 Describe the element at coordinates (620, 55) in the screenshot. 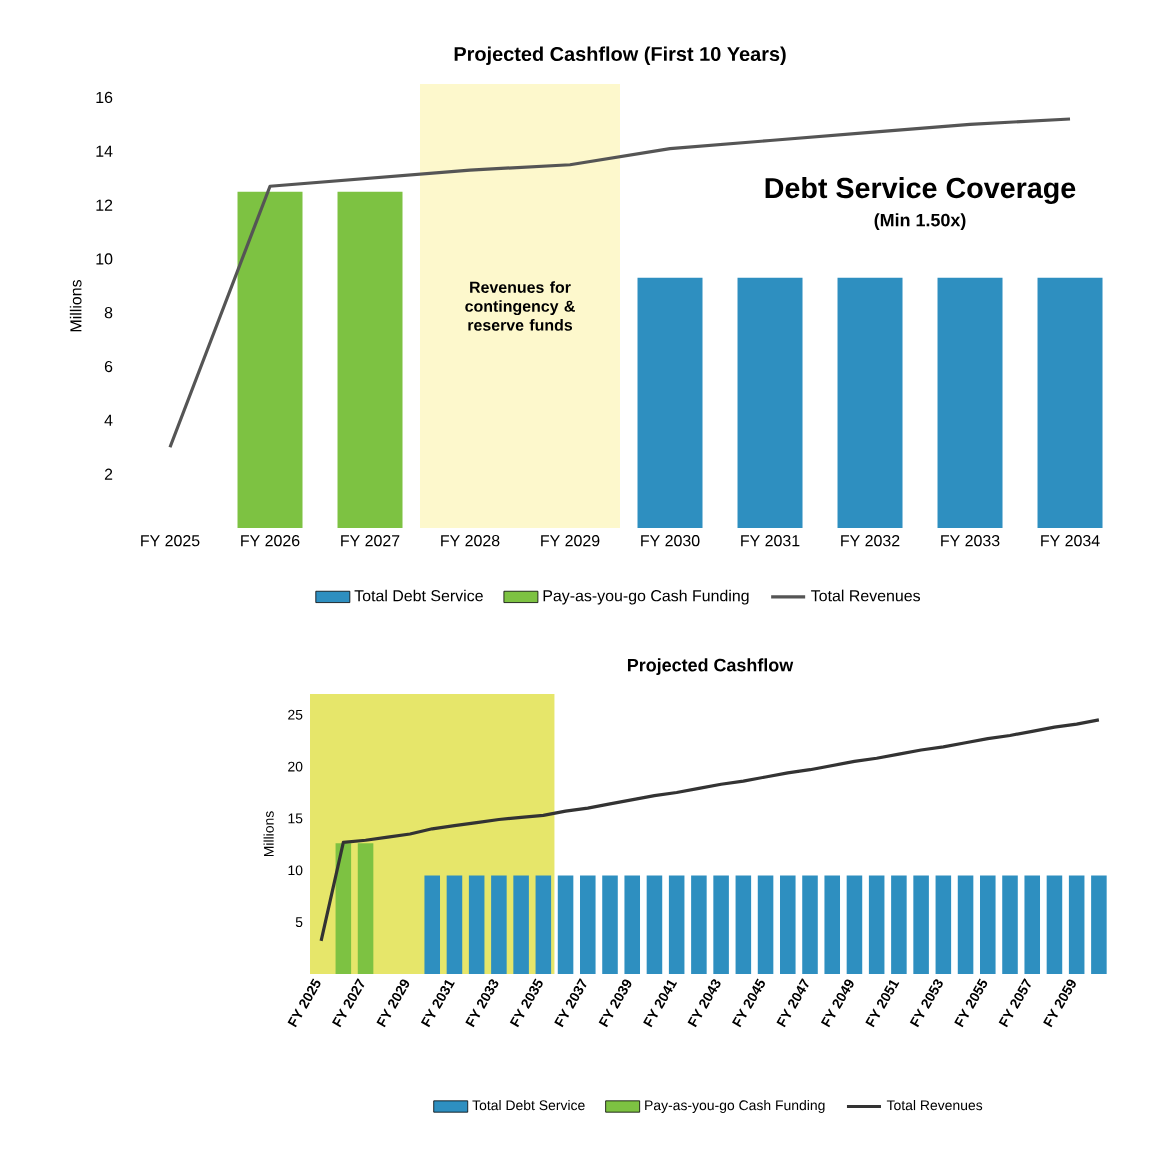

I see `chart-title: Projected Cashflow (First 10 Years)` at that location.